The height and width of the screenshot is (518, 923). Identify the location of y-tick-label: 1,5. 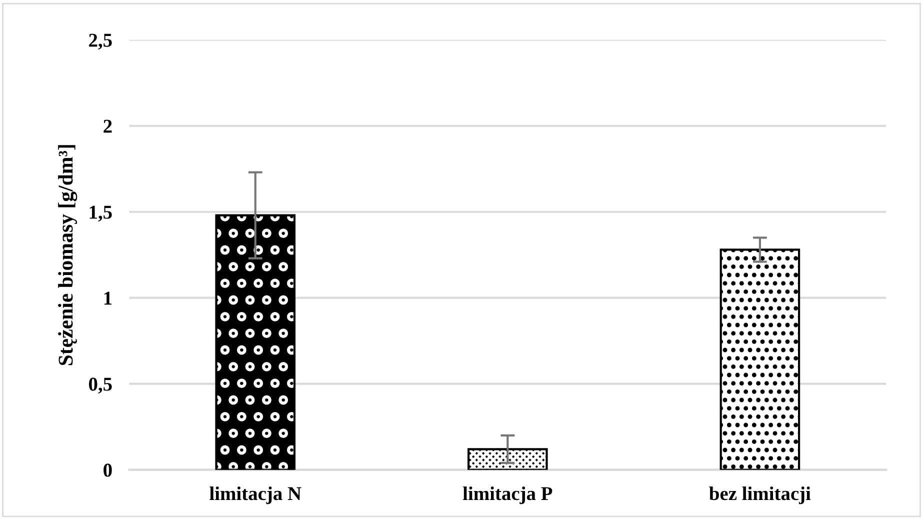
(101, 214).